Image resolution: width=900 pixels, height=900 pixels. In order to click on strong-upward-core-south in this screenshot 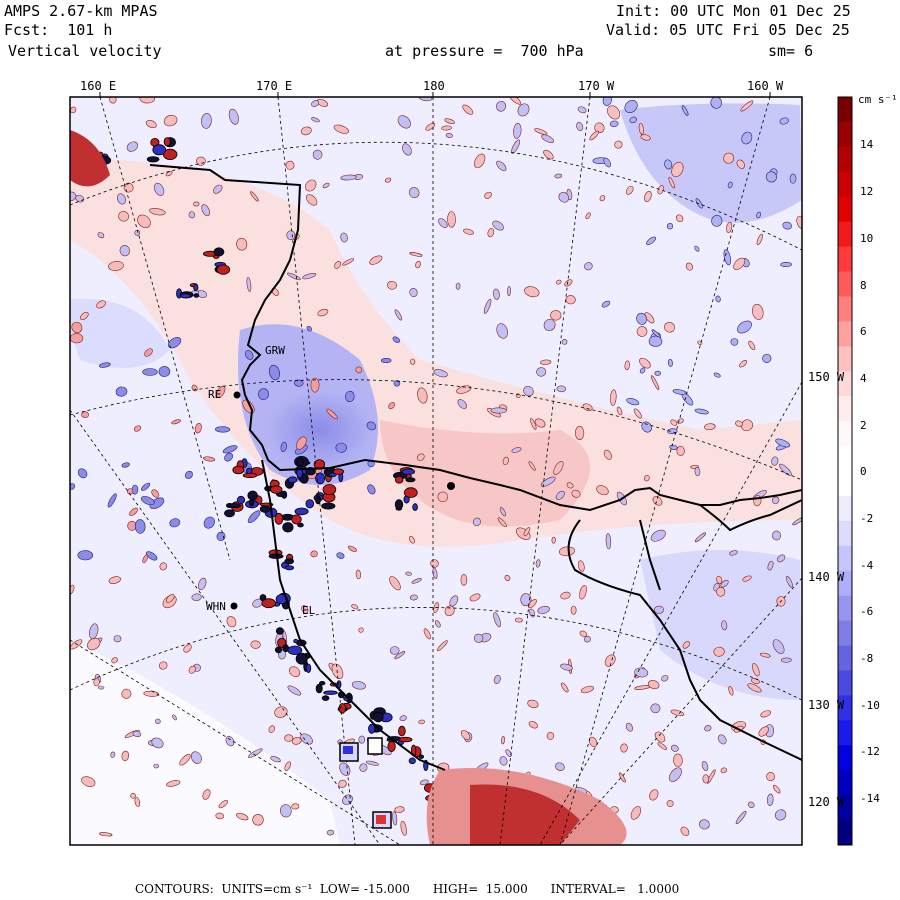, I will do `click(525, 814)`.